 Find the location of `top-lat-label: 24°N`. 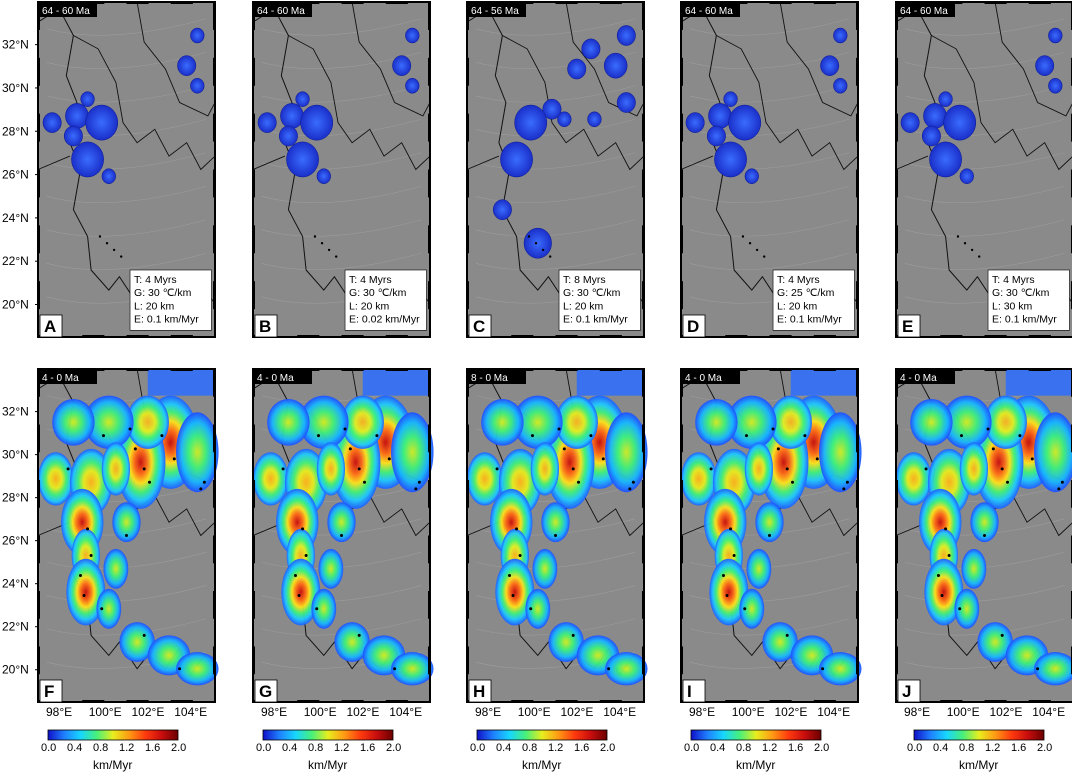

top-lat-label: 24°N is located at coordinates (15, 218).